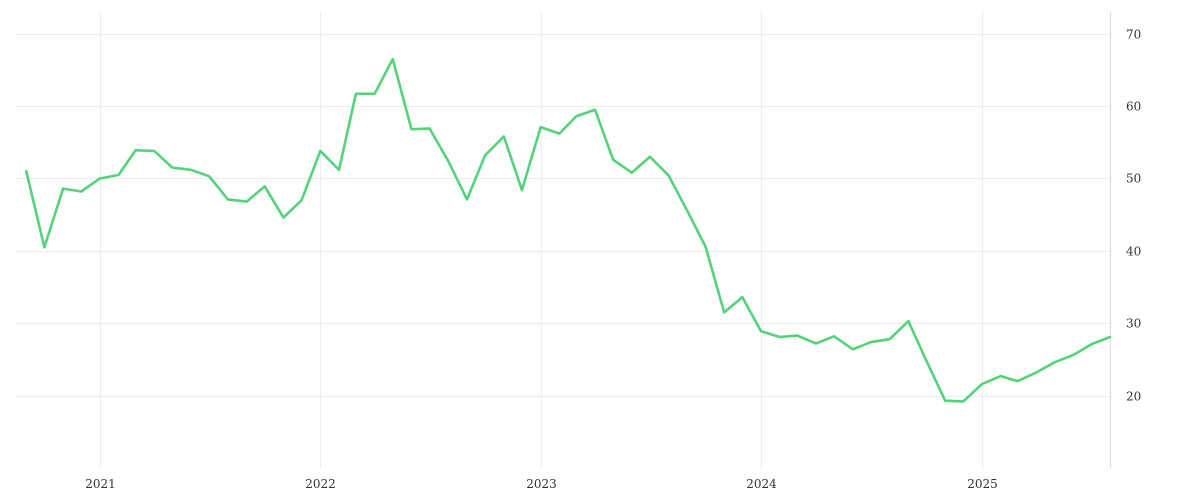 This screenshot has width=1200, height=500. Describe the element at coordinates (1133, 35) in the screenshot. I see `y-tick-label: 70` at that location.